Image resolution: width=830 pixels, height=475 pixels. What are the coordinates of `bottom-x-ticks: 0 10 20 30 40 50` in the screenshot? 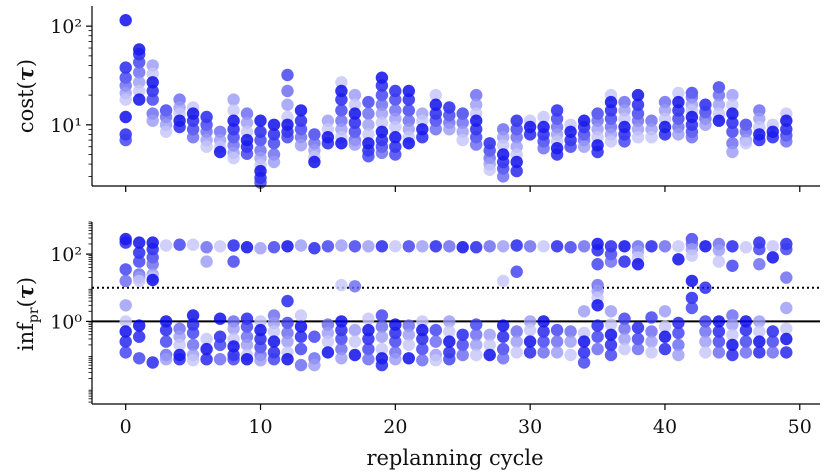 It's located at (466, 421).